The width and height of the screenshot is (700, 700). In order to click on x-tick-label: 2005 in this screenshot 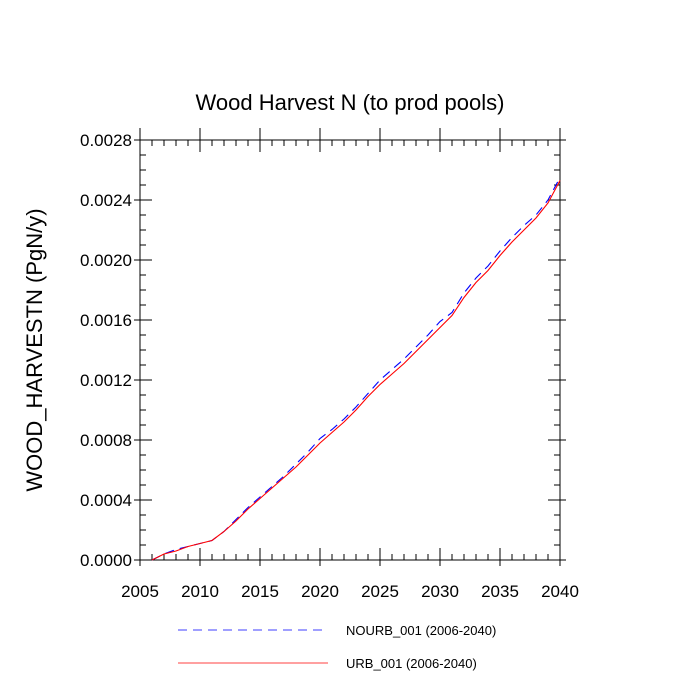, I will do `click(140, 591)`.